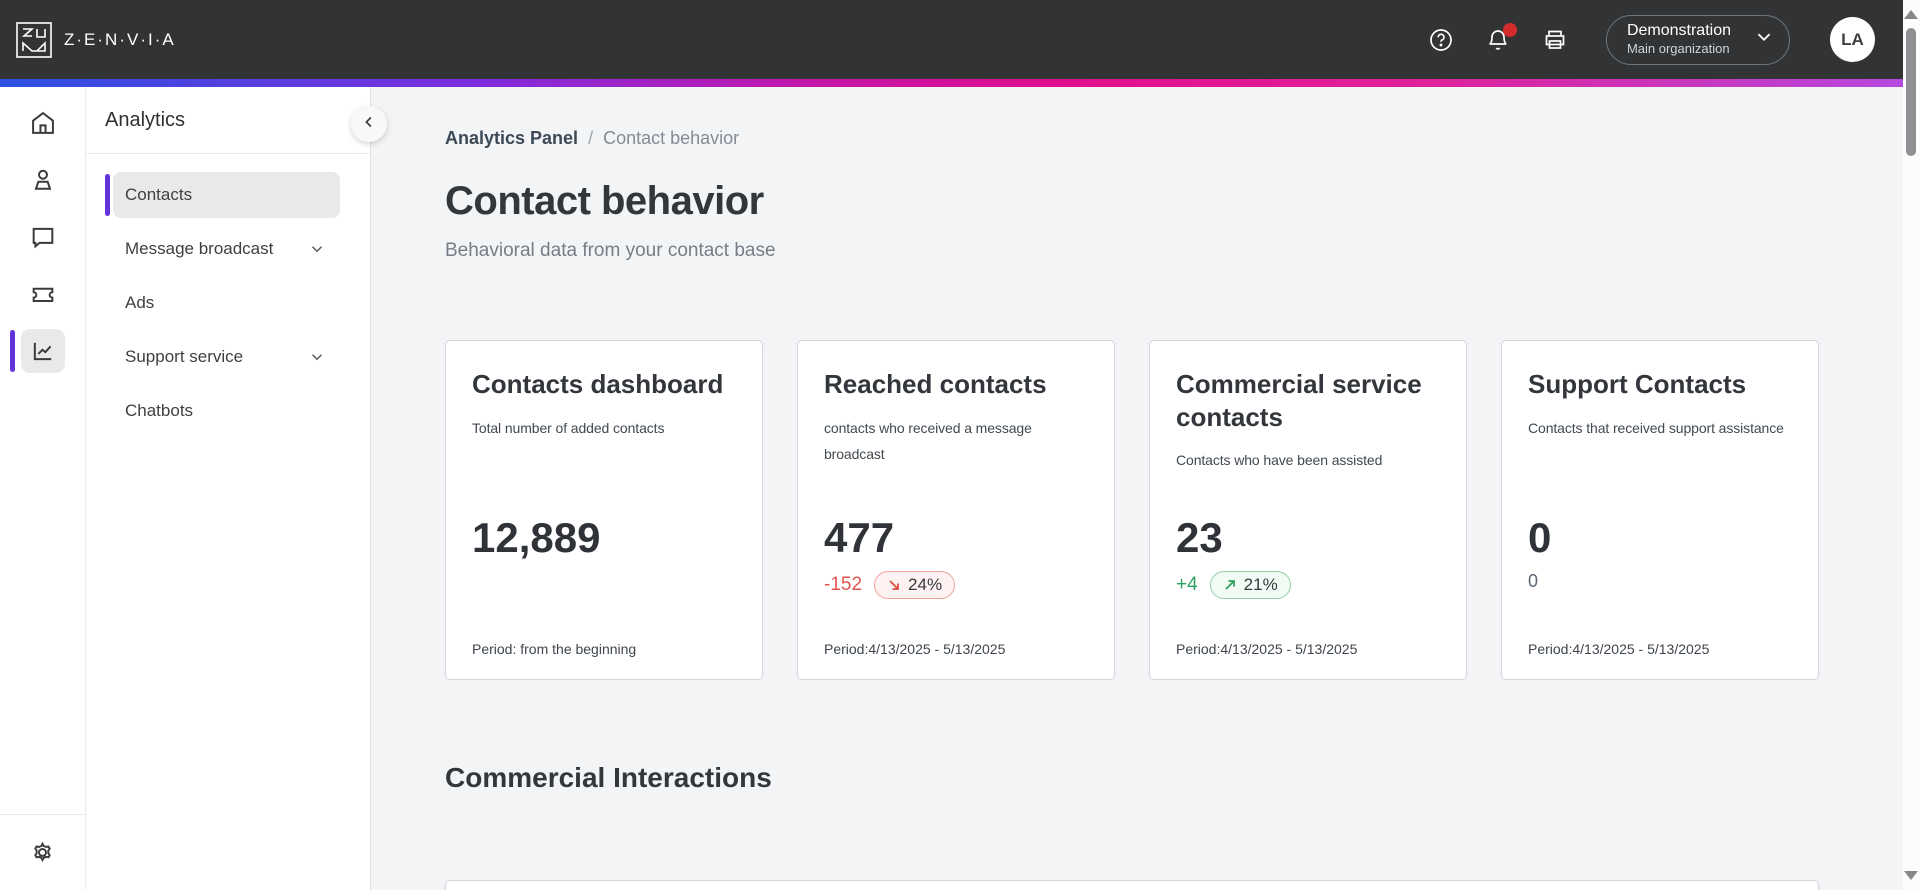  I want to click on printer-icon, so click(1555, 40).